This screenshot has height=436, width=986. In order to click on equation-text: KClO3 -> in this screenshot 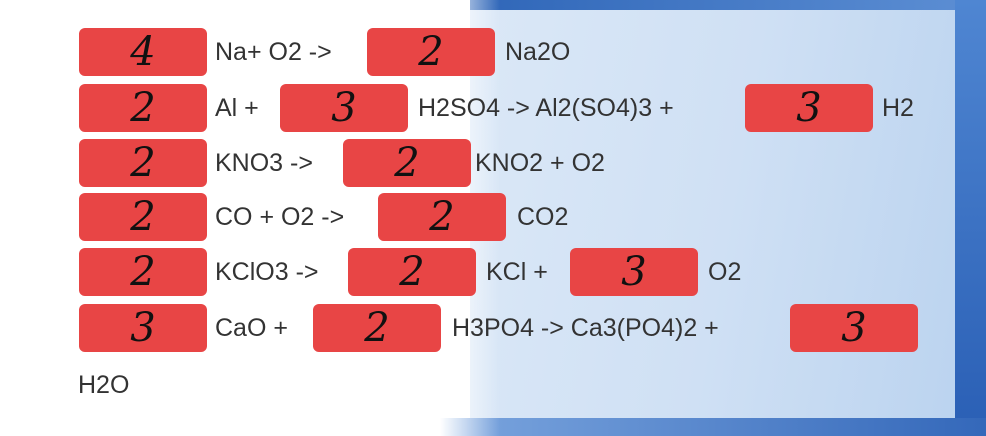, I will do `click(267, 272)`.